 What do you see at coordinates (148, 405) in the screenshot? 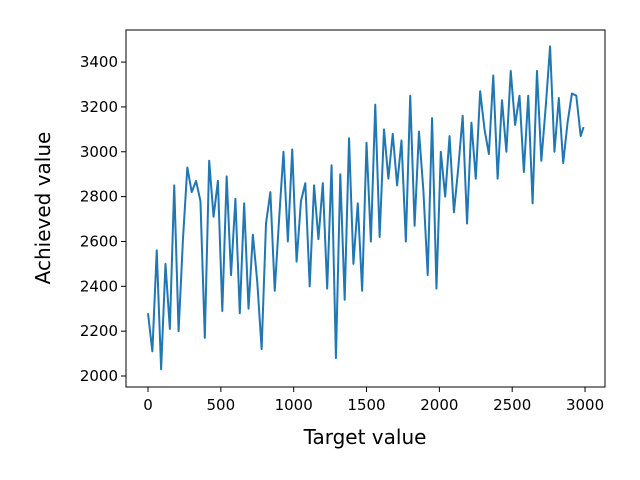
I see `x-tick-label: 0` at bounding box center [148, 405].